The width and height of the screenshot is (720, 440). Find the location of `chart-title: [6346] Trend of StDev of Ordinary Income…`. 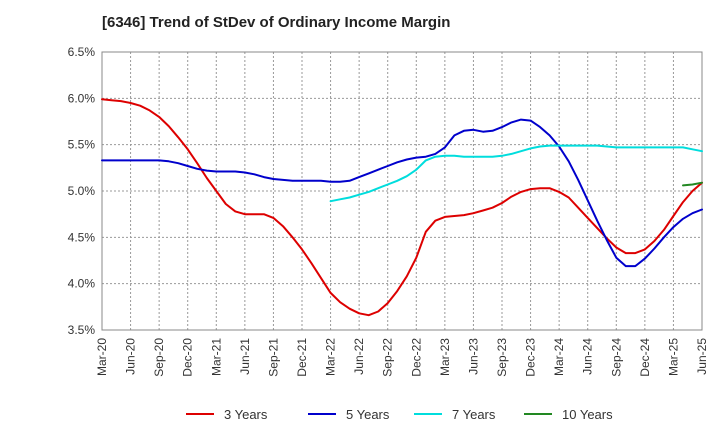

chart-title: [6346] Trend of StDev of Ordinary Income… is located at coordinates (276, 22).